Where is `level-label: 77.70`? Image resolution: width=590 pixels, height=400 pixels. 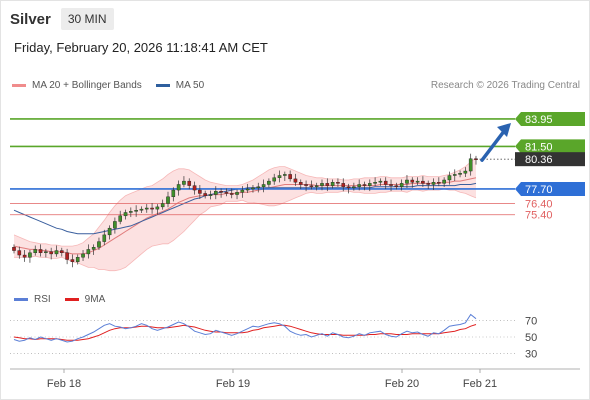 level-label: 77.70 is located at coordinates (539, 190).